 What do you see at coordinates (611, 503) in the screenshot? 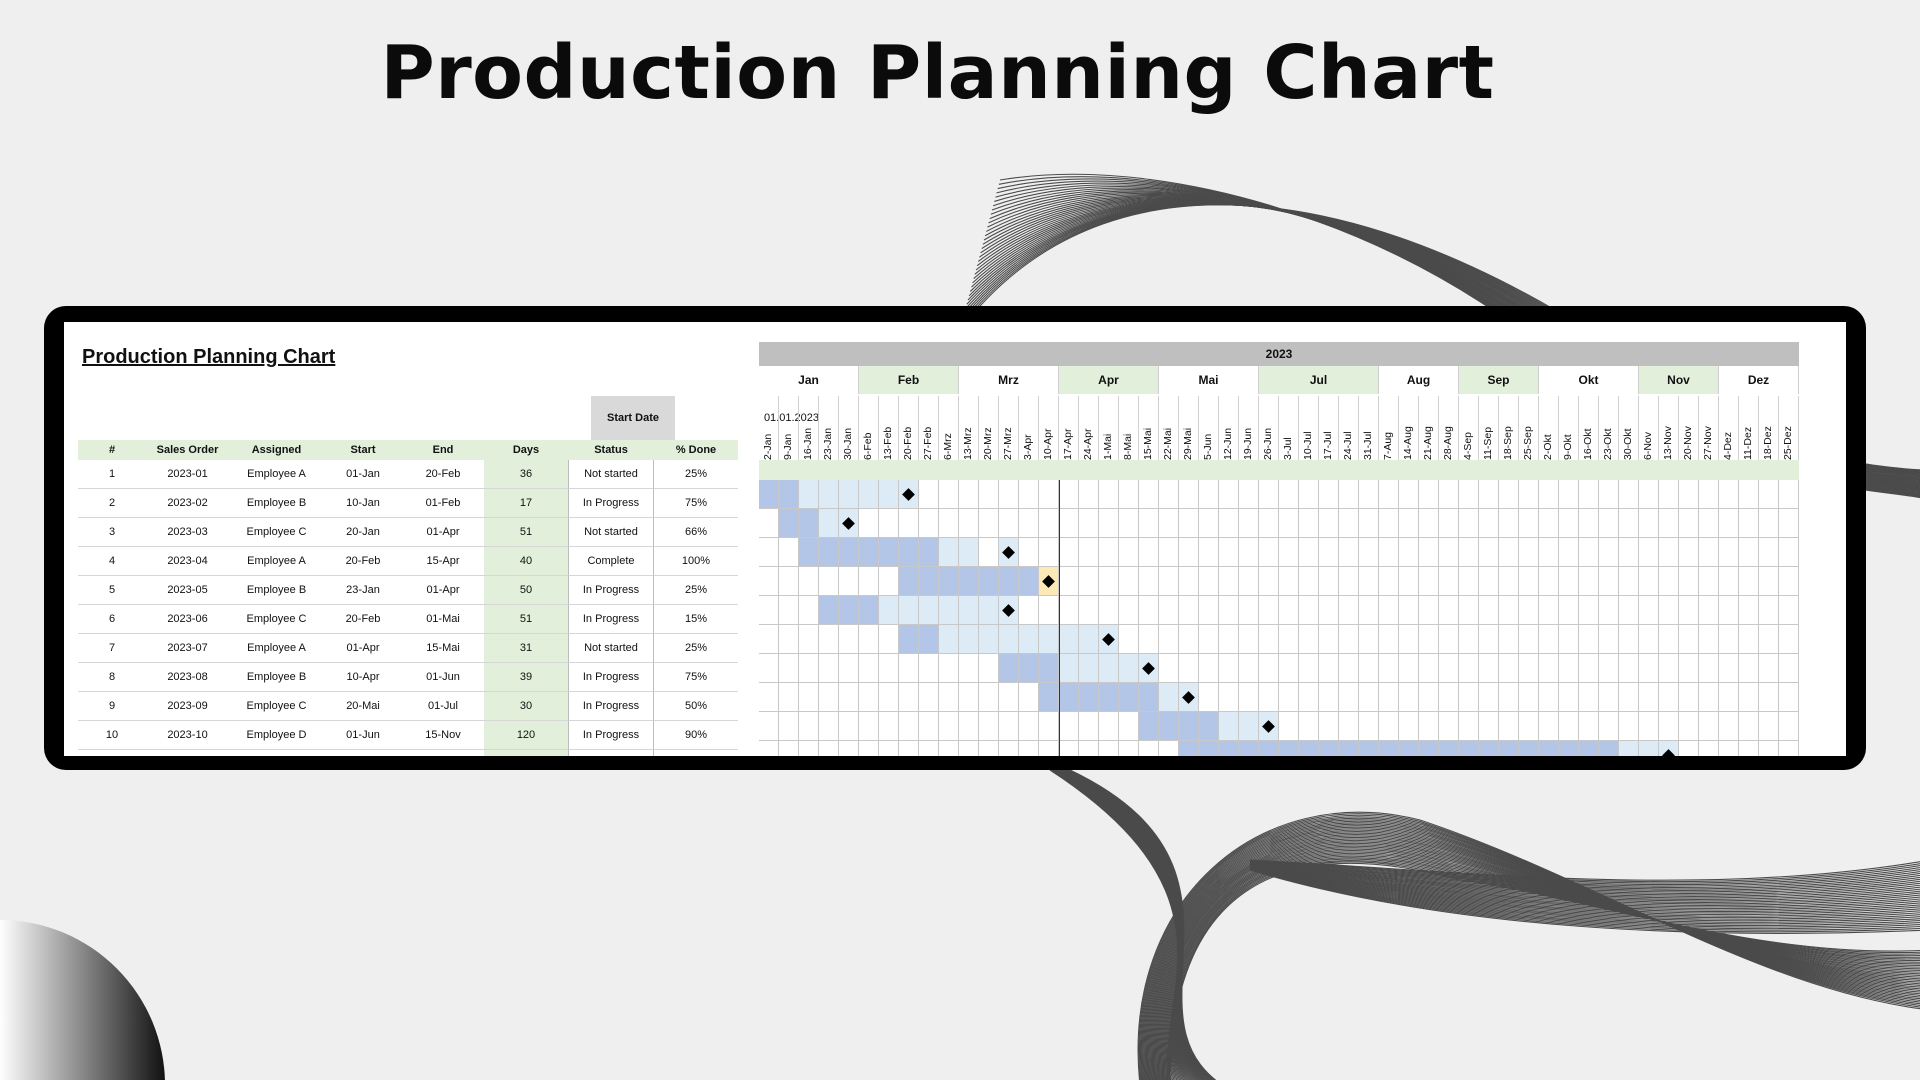
I see `cell-status: In Progress` at bounding box center [611, 503].